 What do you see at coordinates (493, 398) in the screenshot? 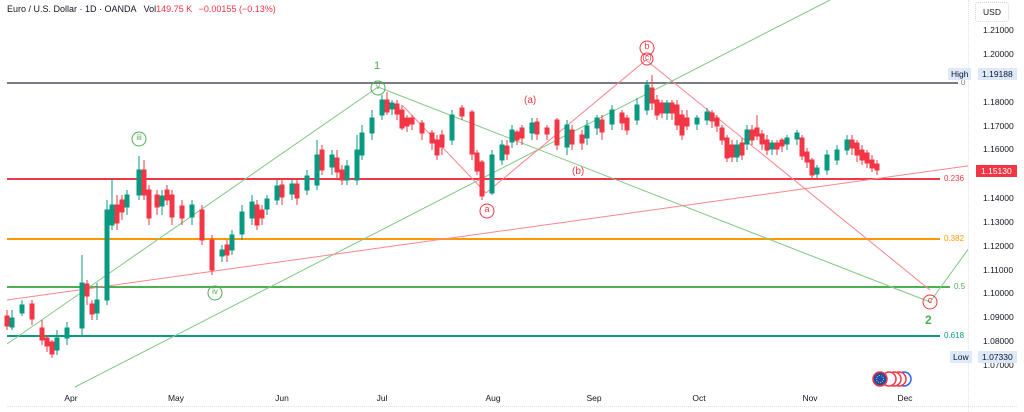
I see `time-tick: Aug` at bounding box center [493, 398].